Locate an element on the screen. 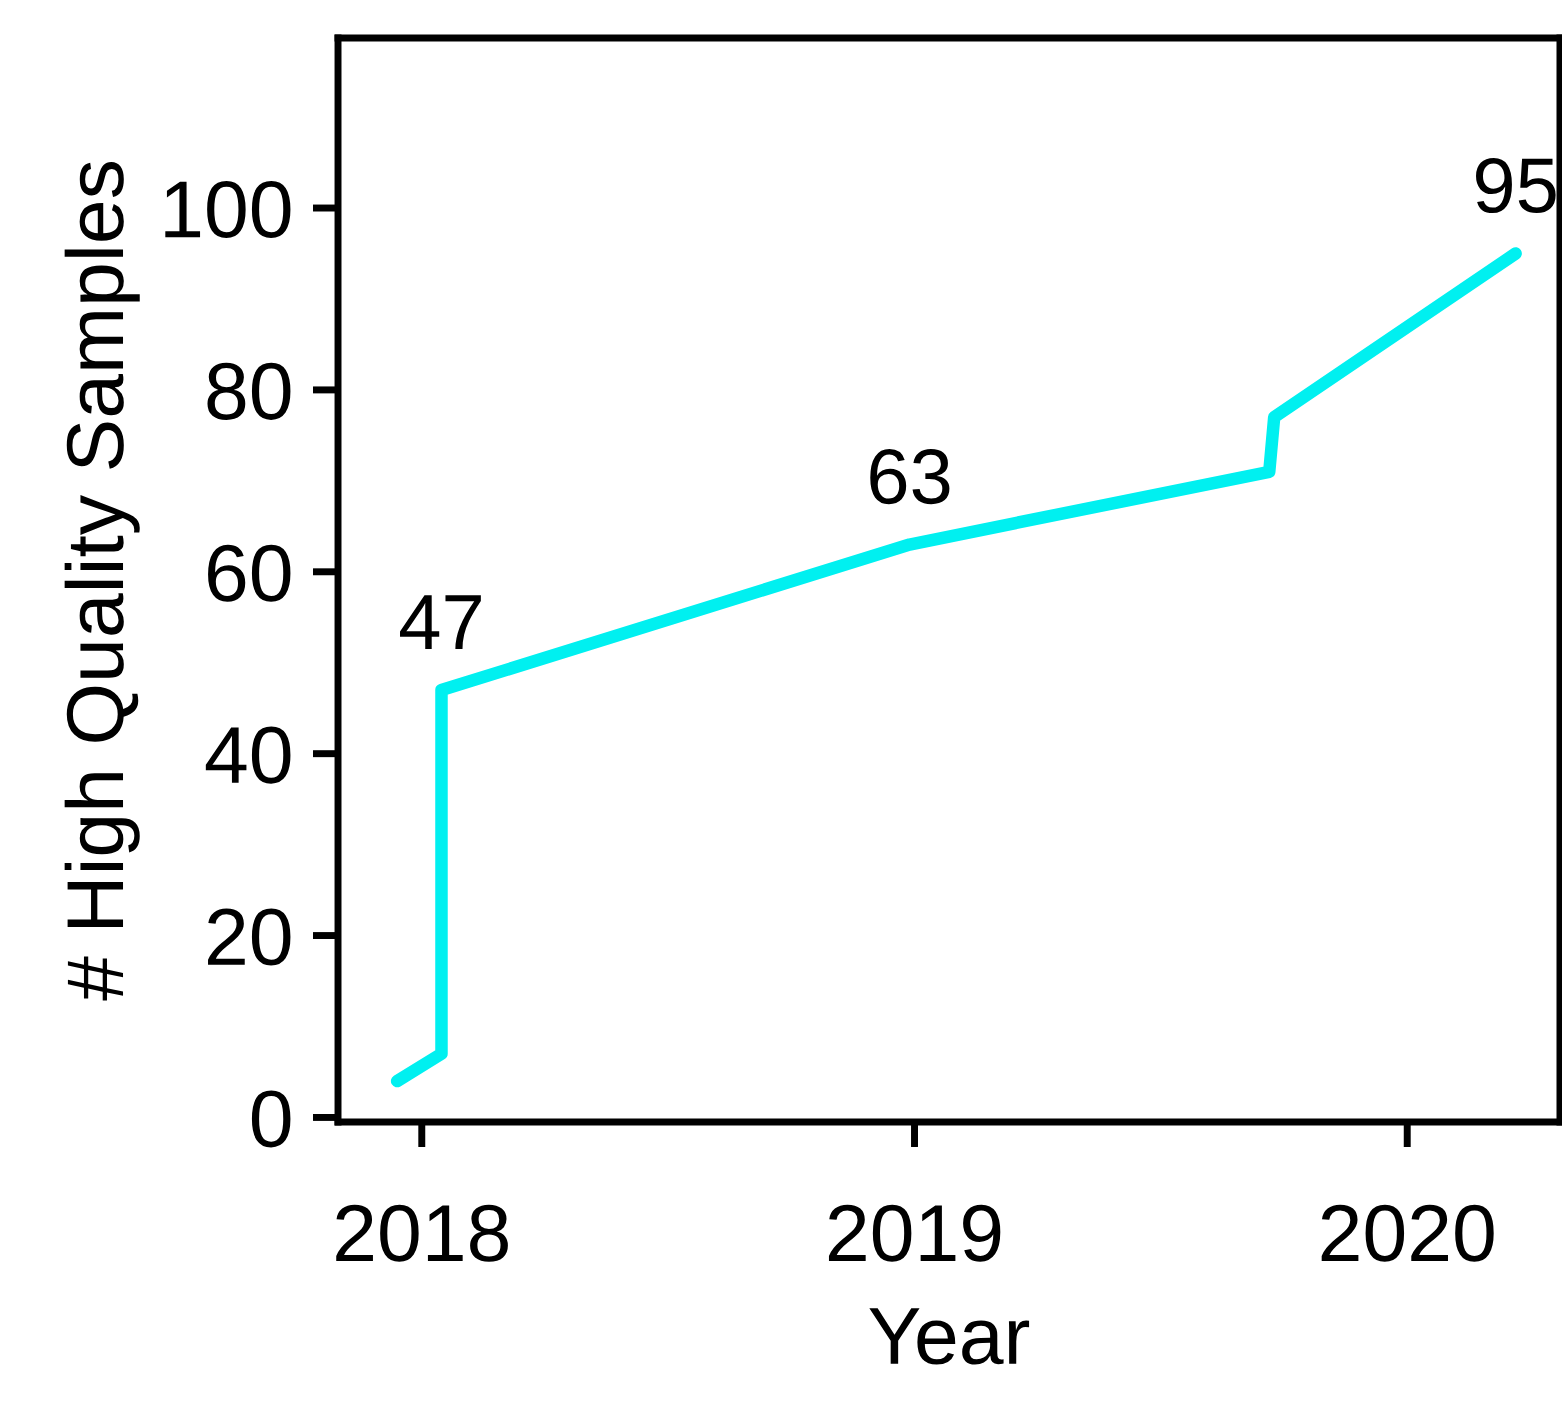 The image size is (1562, 1406). x-tick-label: 2020 is located at coordinates (1407, 1233).